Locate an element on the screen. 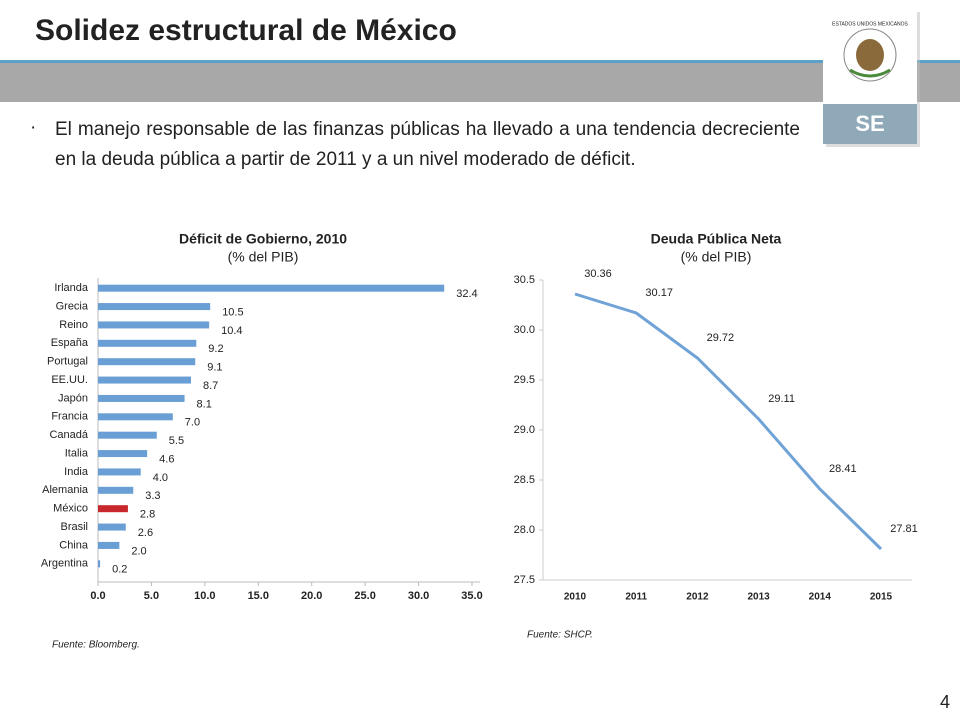  y-tick-label: Irlanda is located at coordinates (71, 288).